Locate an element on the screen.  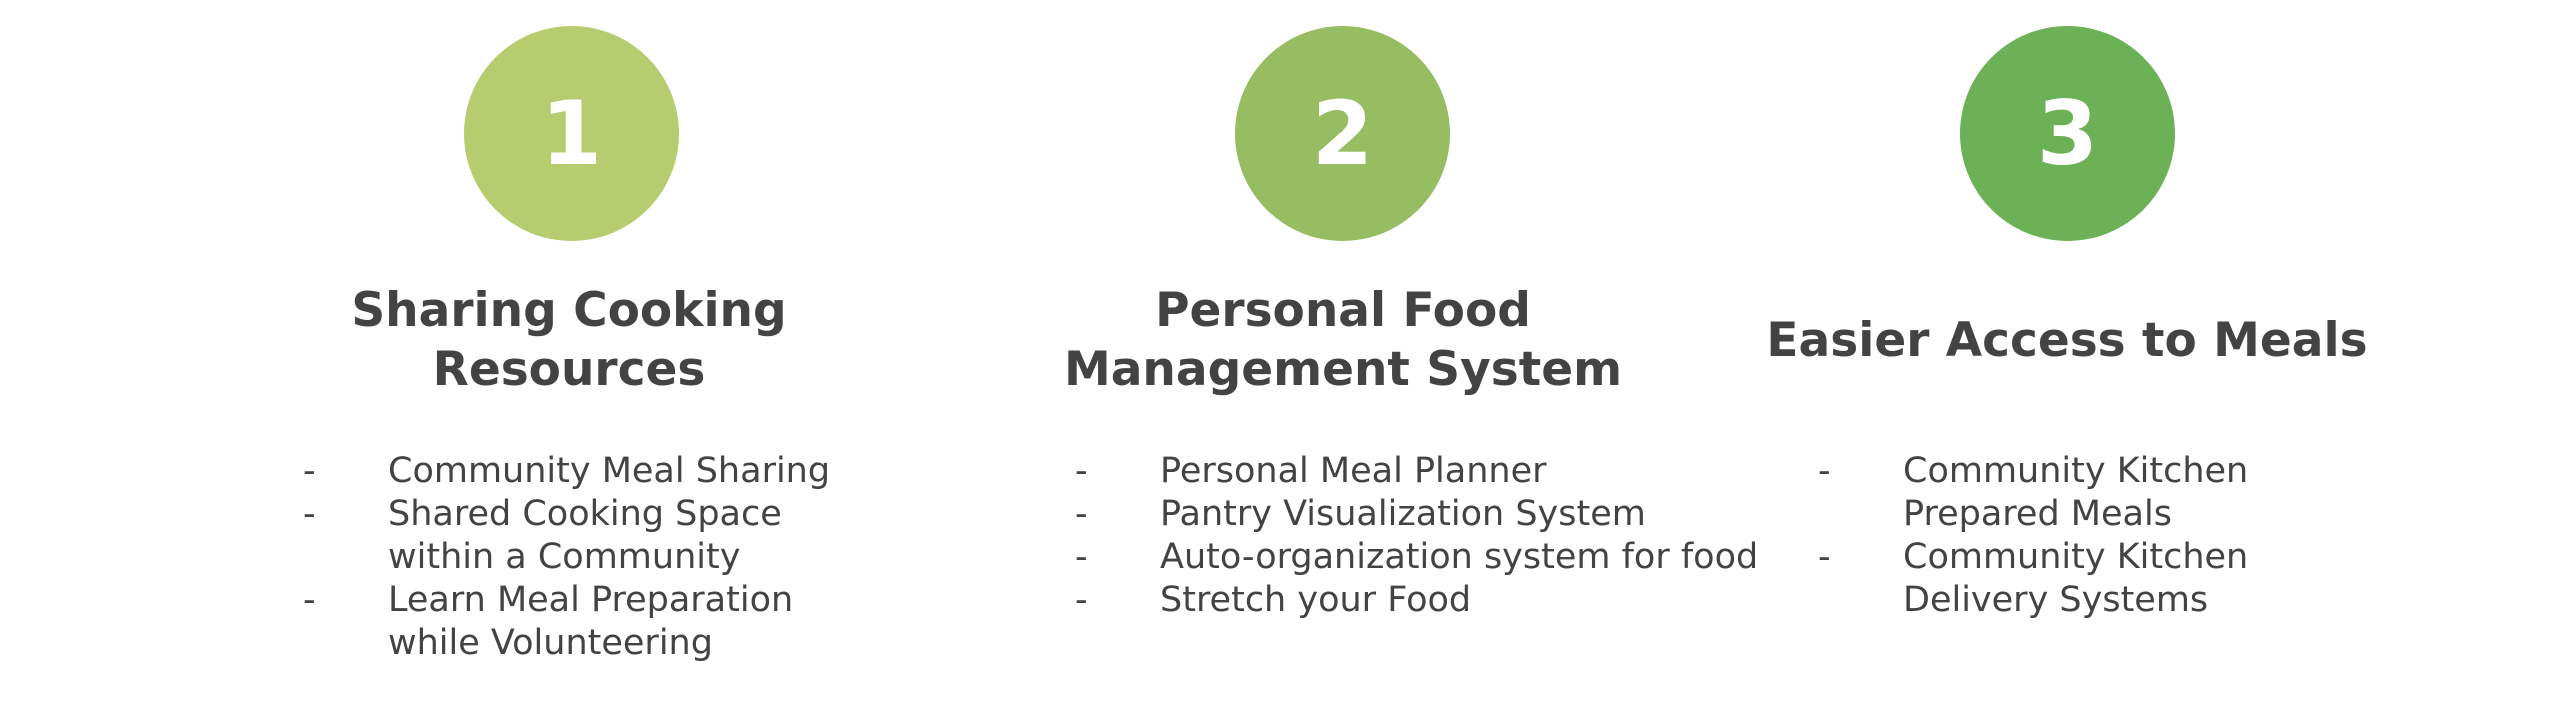
step-number: 1 is located at coordinates (571, 133).